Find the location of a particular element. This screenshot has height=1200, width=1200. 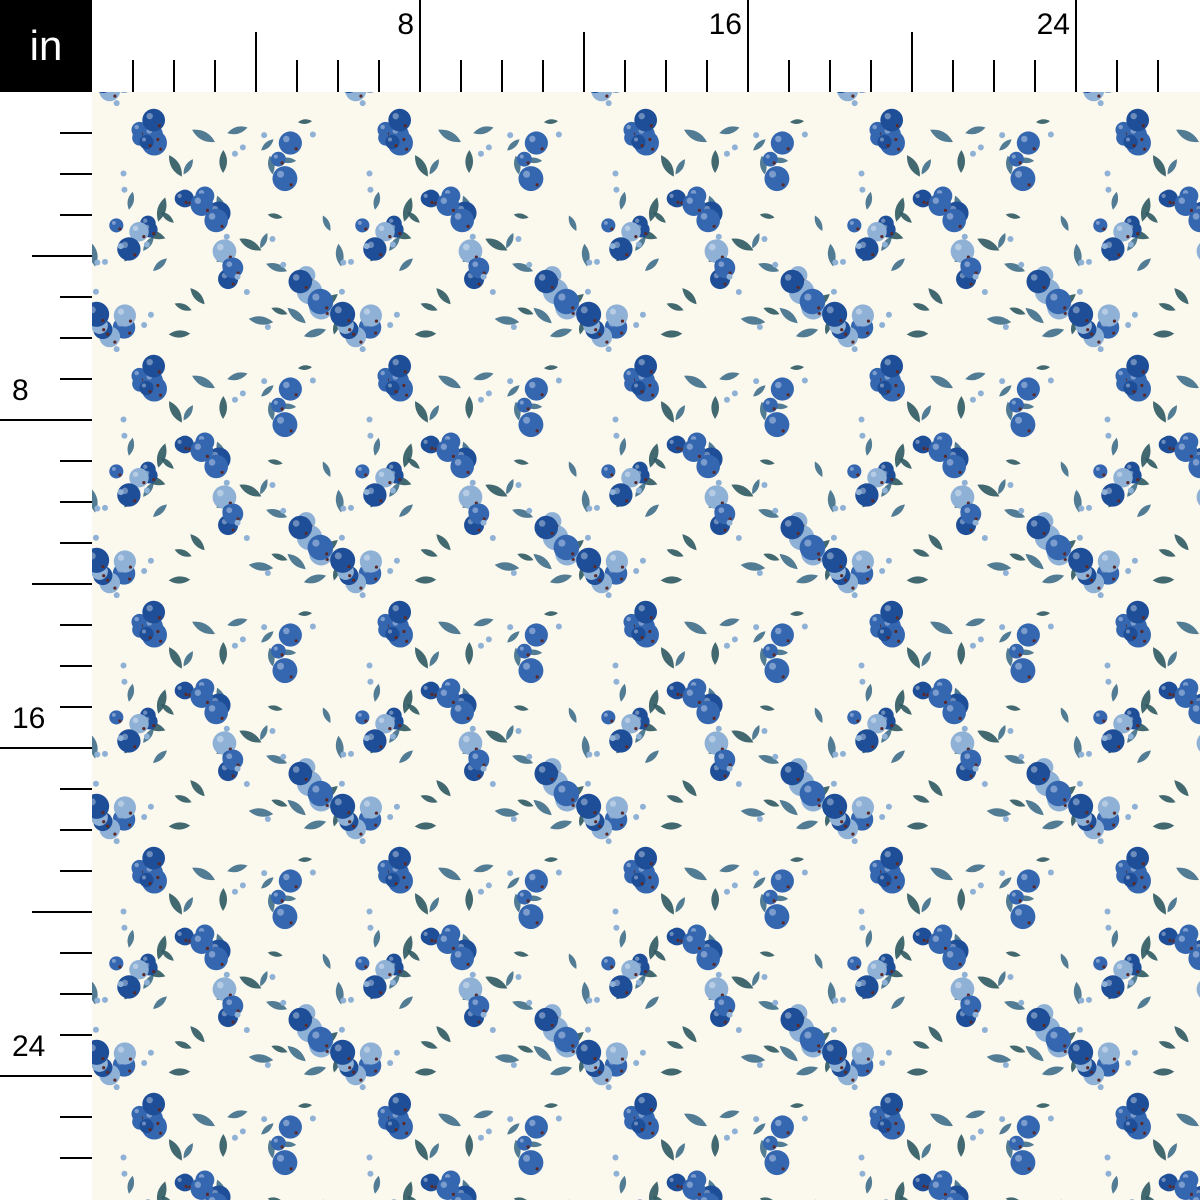

top-ruler: 8 16 24 is located at coordinates (646, 46).